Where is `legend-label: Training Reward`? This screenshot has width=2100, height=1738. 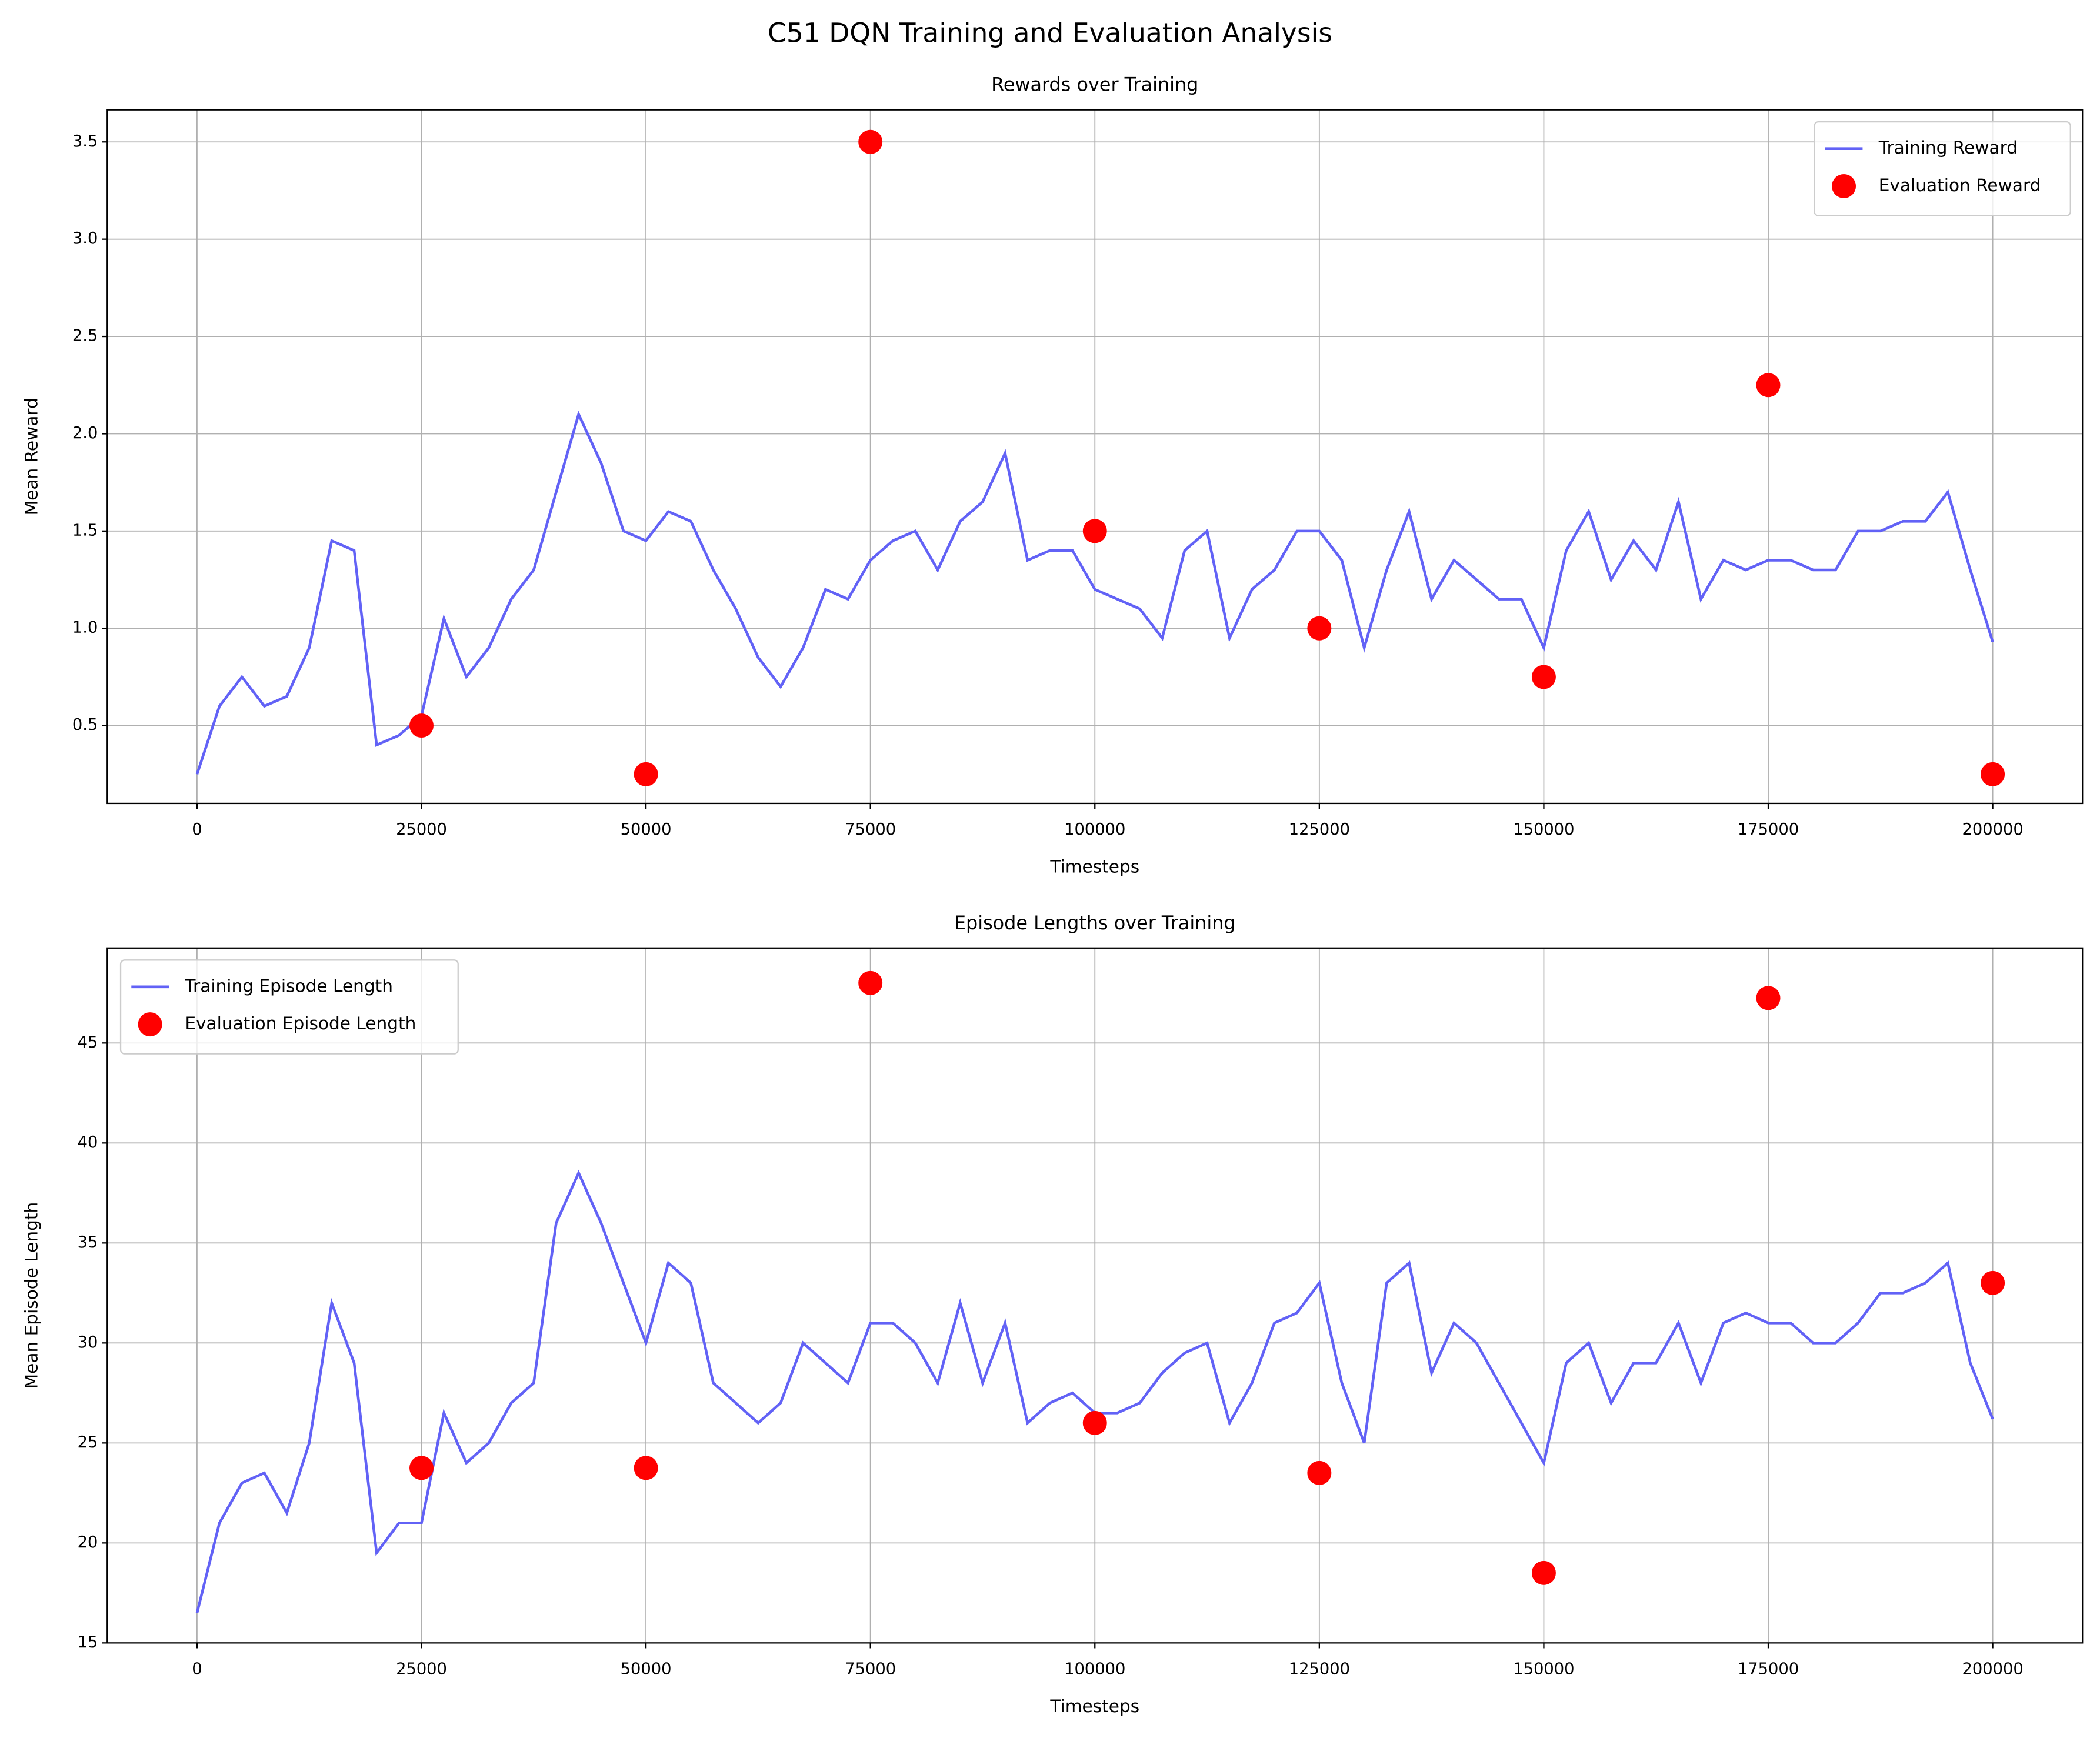 legend-label: Training Reward is located at coordinates (1948, 148).